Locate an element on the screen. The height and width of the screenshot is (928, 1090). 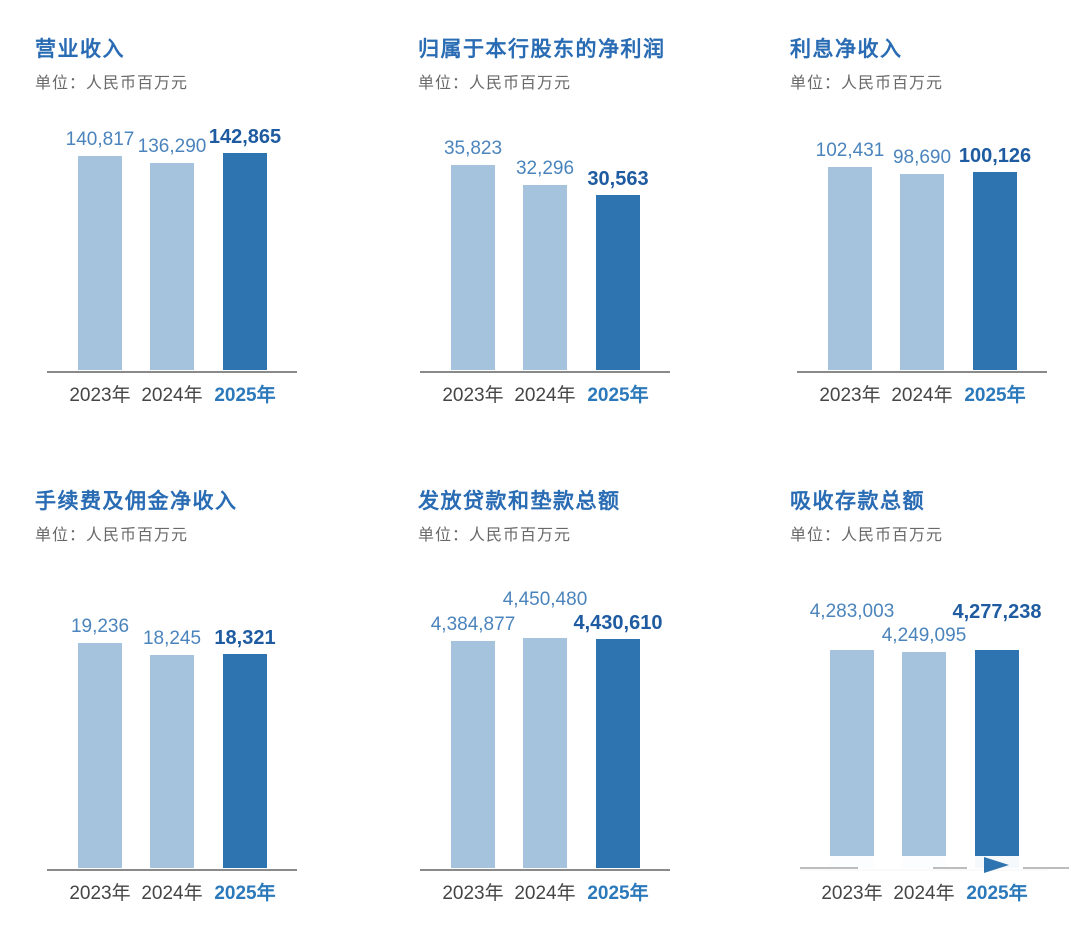
watermark-overlay is located at coordinates (942, 865).